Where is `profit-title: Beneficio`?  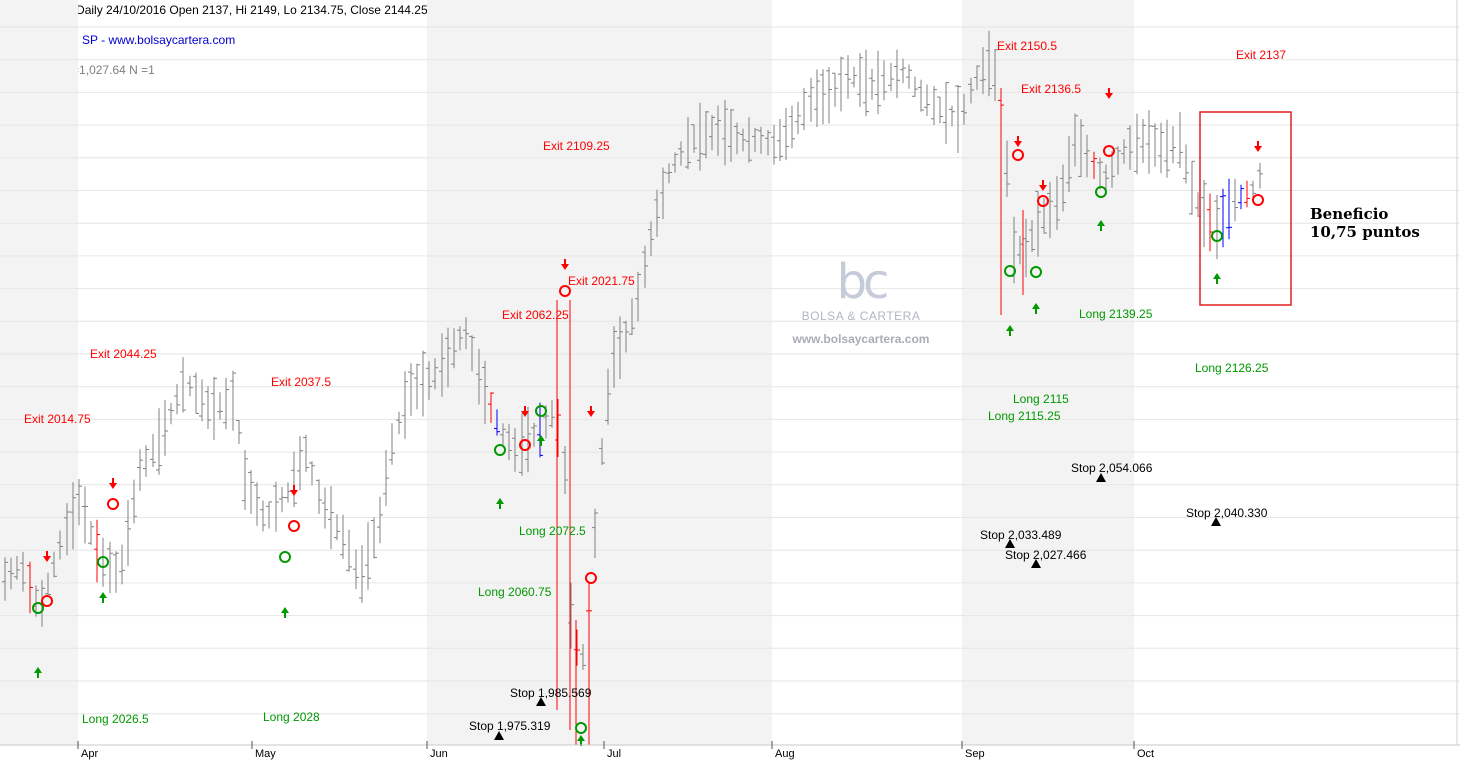 profit-title: Beneficio is located at coordinates (1349, 214).